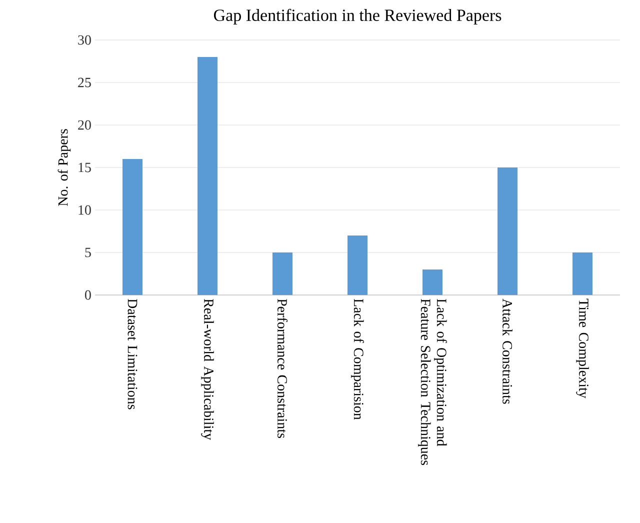  What do you see at coordinates (357, 359) in the screenshot?
I see `x-tick-label: Lack of Comparision` at bounding box center [357, 359].